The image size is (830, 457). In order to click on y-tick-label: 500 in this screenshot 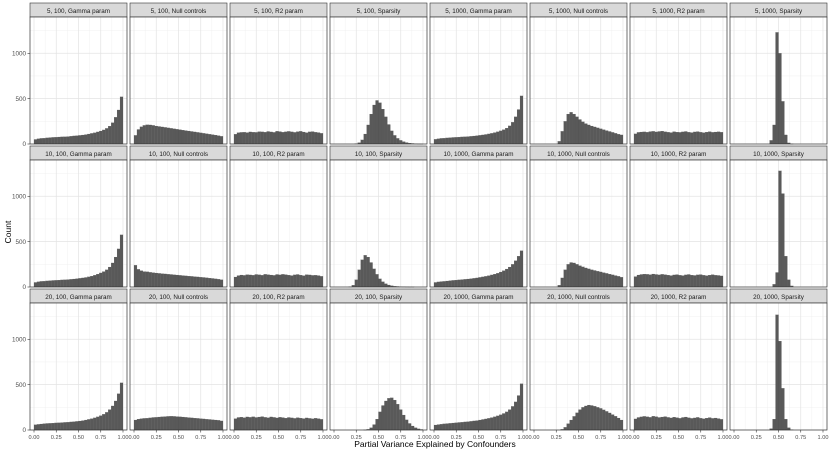, I will do `click(20, 242)`.